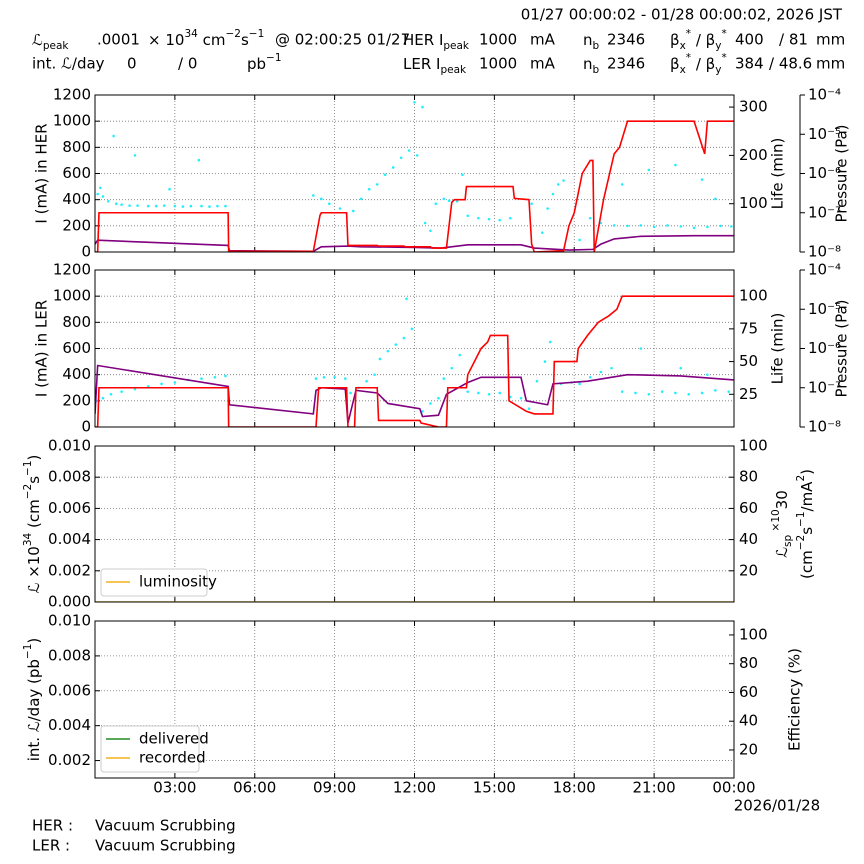  I want to click on x-tick-label: 06:00, so click(254, 788).